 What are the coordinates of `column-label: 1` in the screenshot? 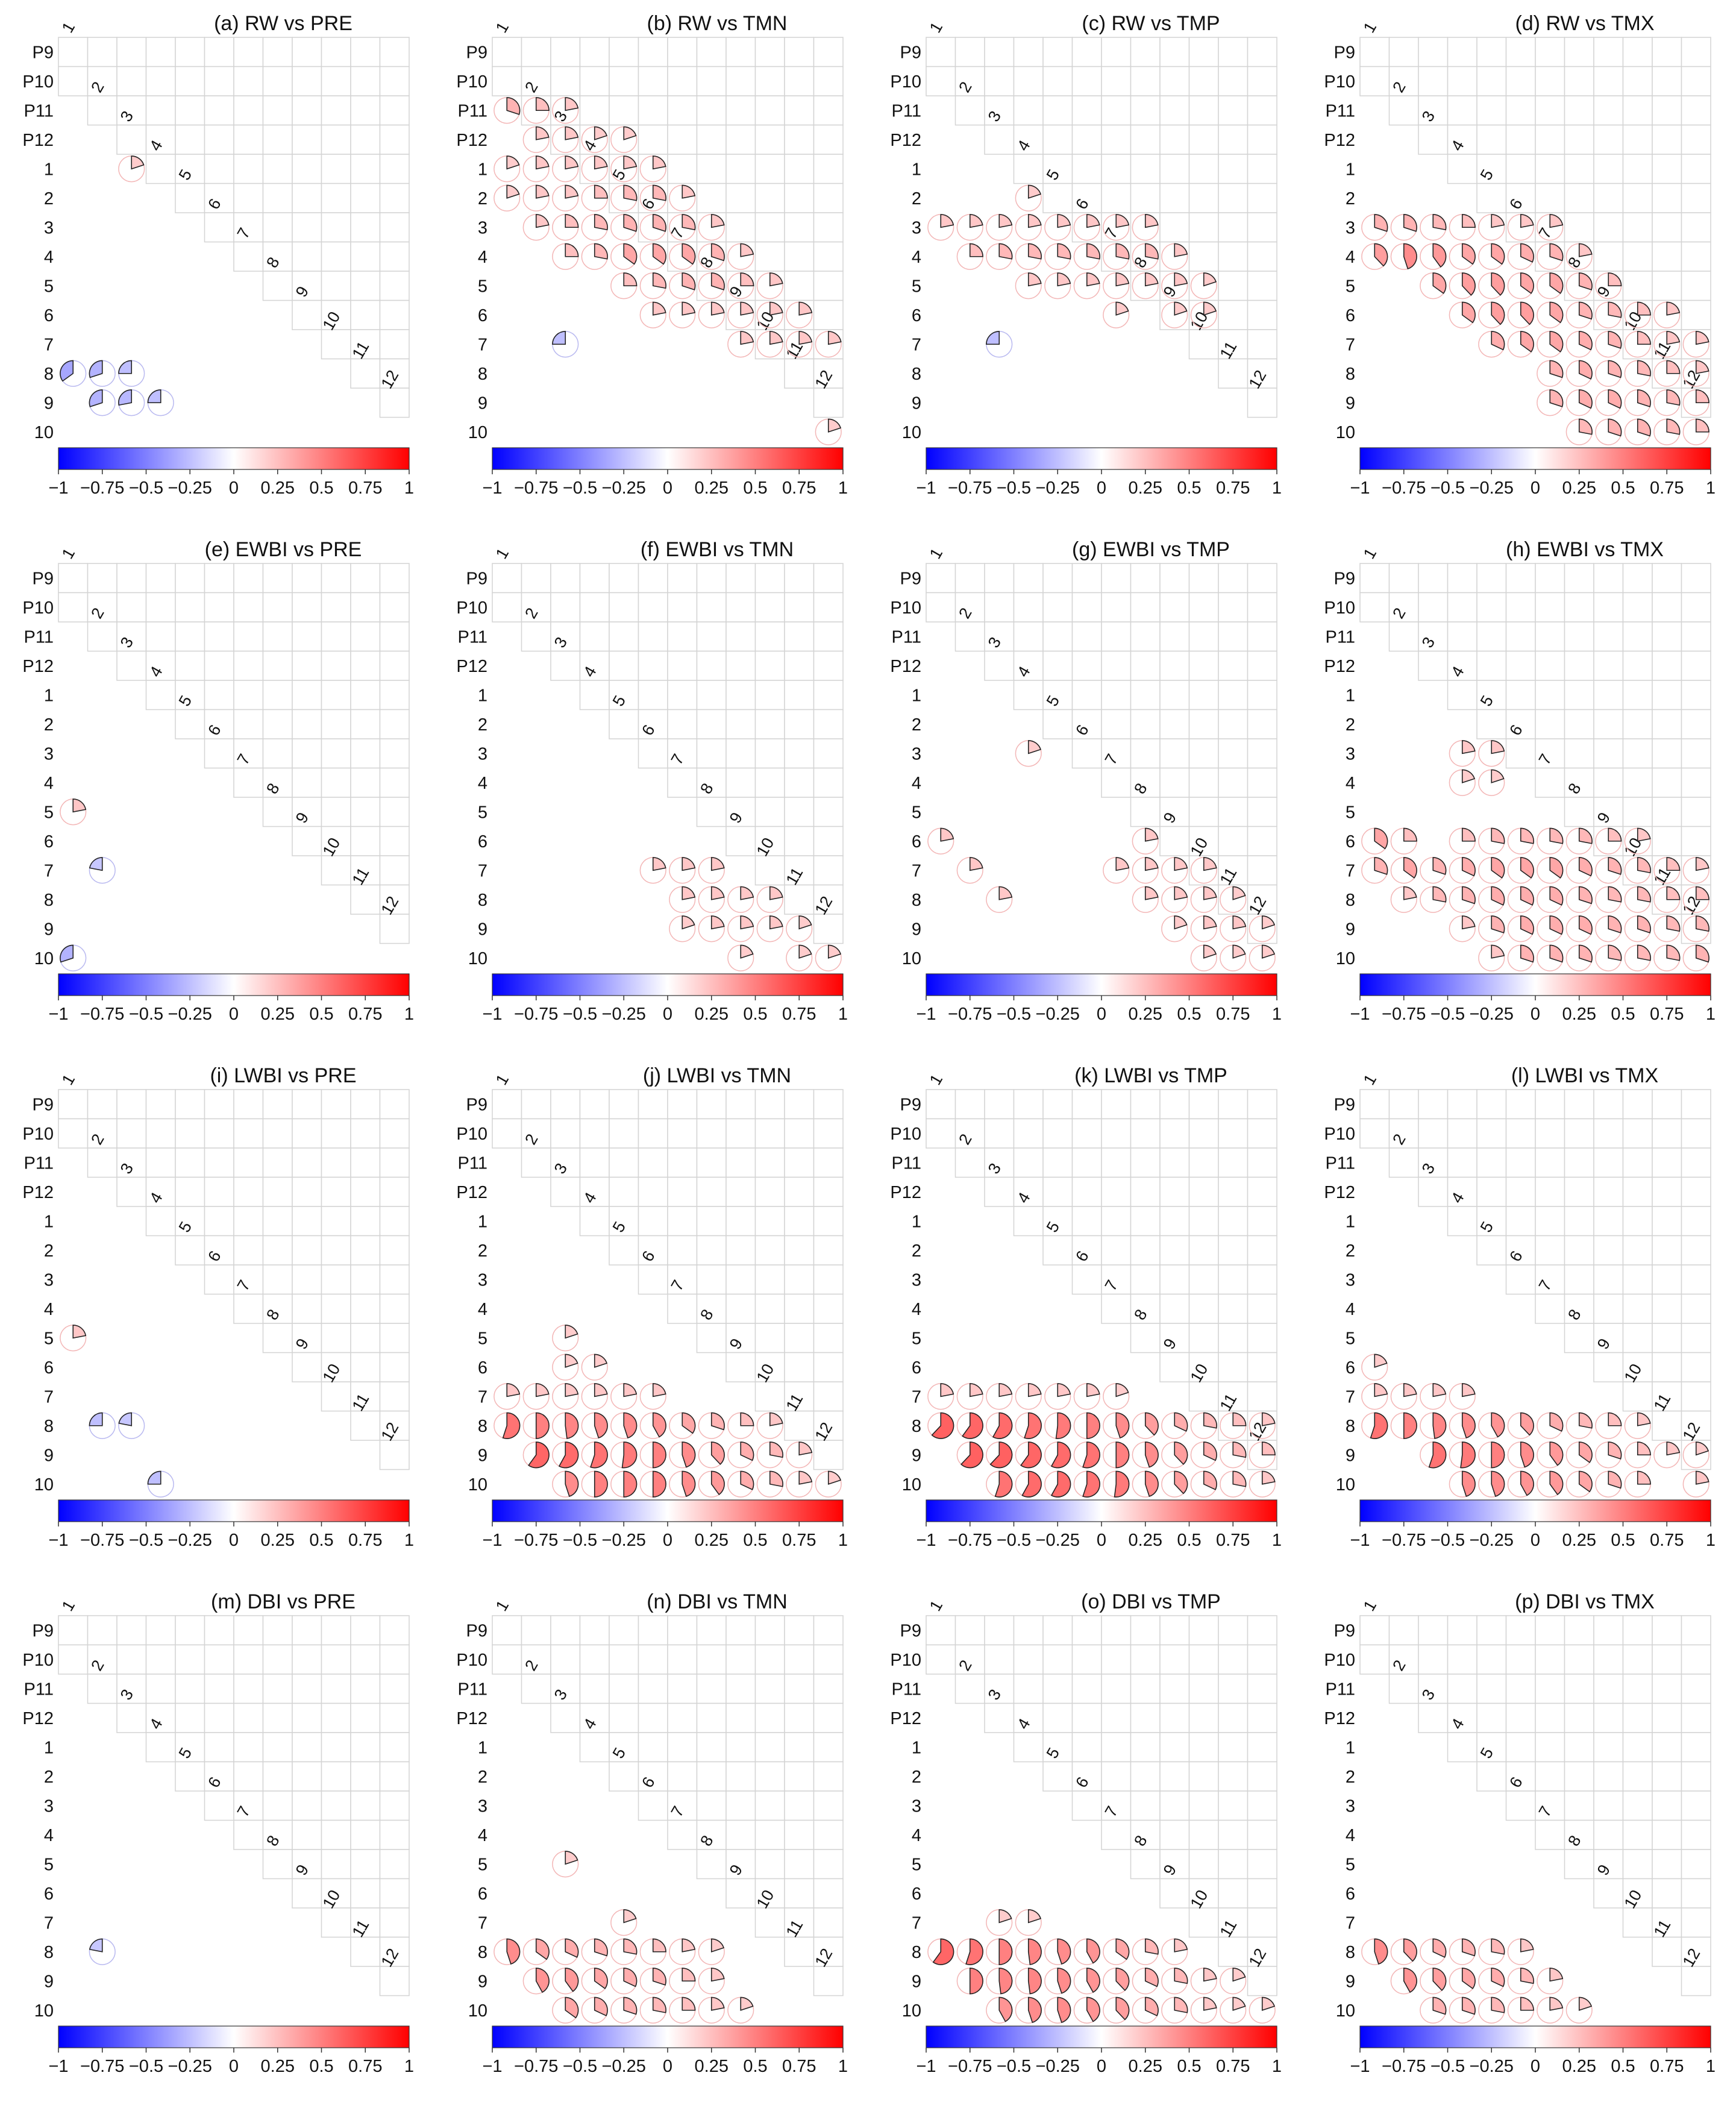 It's located at (68, 27).